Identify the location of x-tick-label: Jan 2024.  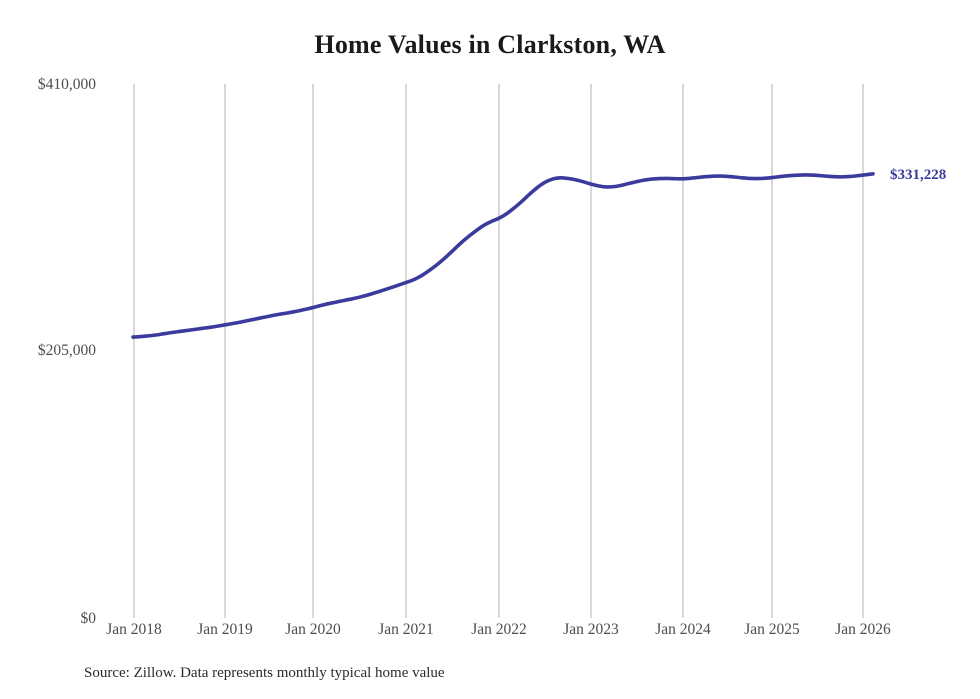
(683, 629).